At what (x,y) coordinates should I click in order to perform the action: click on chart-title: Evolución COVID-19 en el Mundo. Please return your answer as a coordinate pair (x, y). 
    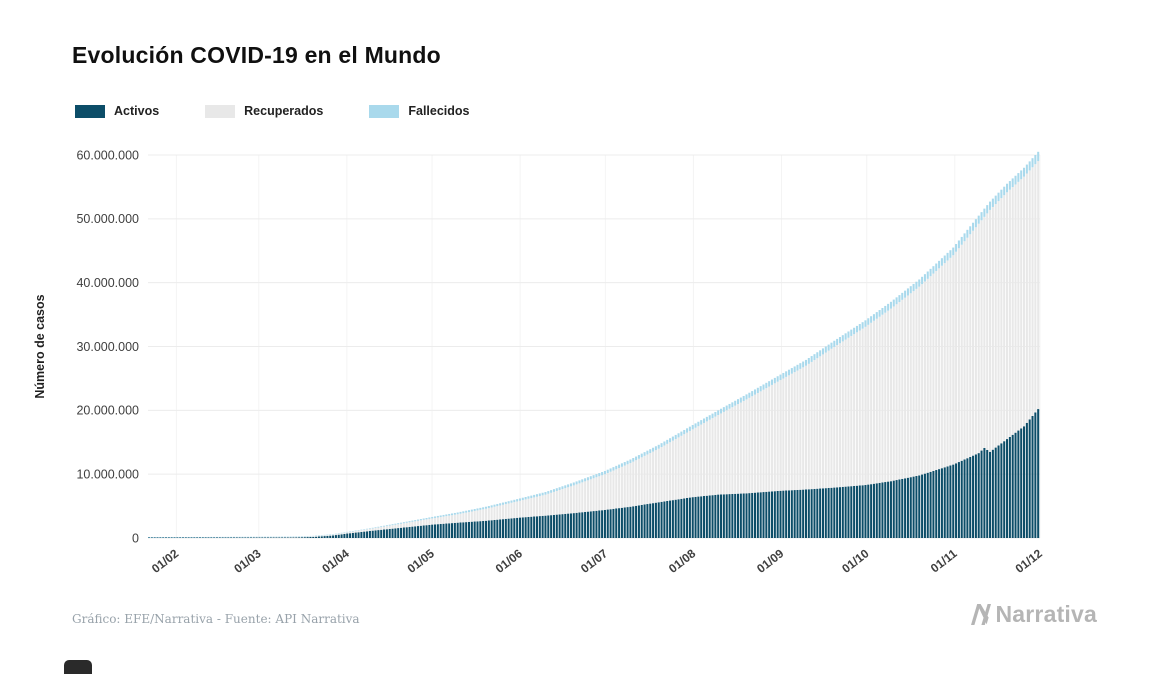
    Looking at the image, I should click on (256, 55).